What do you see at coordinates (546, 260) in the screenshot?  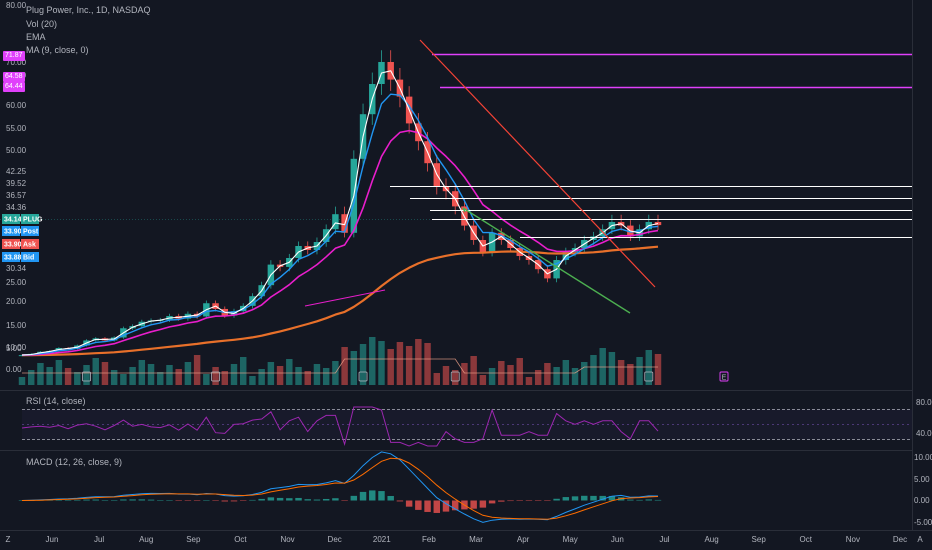 I see `descending-support-trendline` at bounding box center [546, 260].